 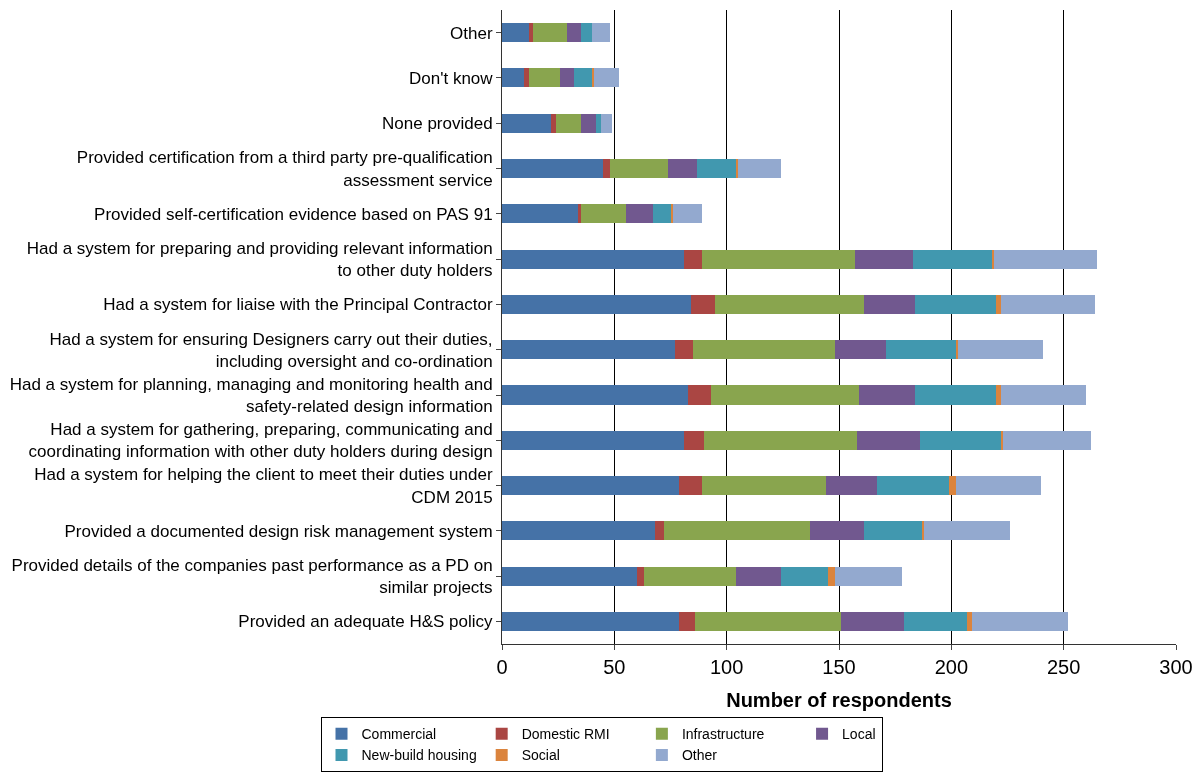 I want to click on x-tick-label: 200, so click(x=951, y=667).